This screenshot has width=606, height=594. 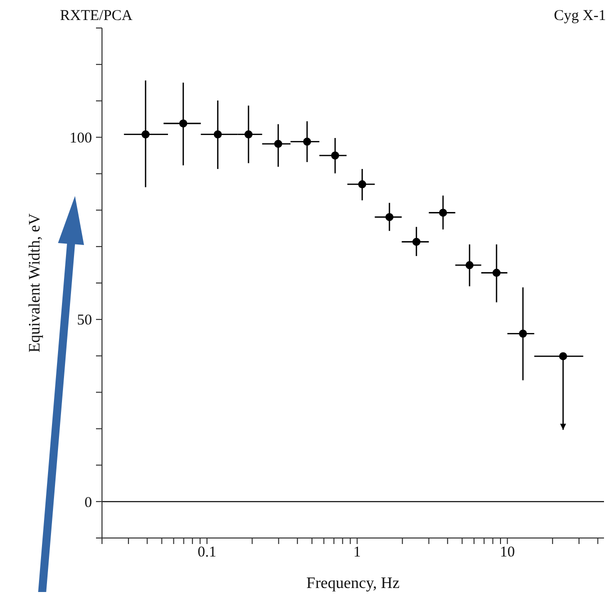 I want to click on y-axis-title: Equivalent Width, eV, so click(x=35, y=283).